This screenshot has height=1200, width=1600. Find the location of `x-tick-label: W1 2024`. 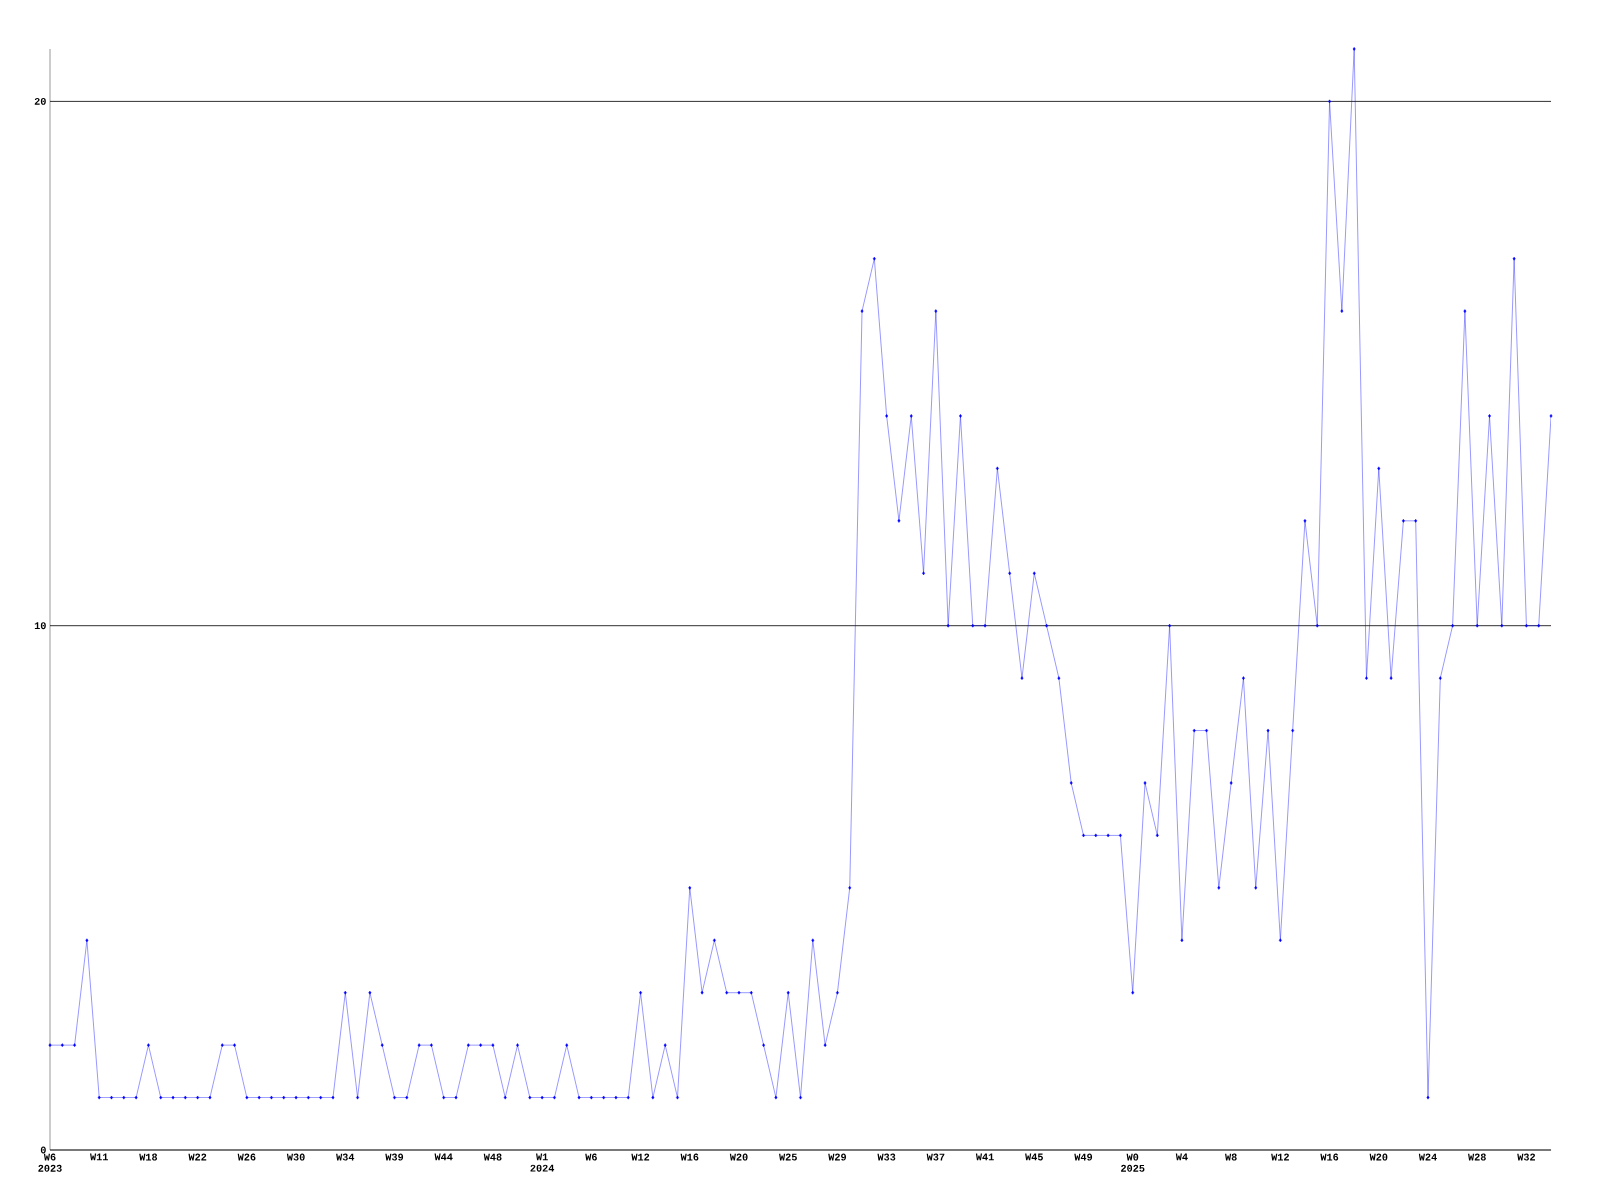

x-tick-label: W1 2024 is located at coordinates (542, 1162).